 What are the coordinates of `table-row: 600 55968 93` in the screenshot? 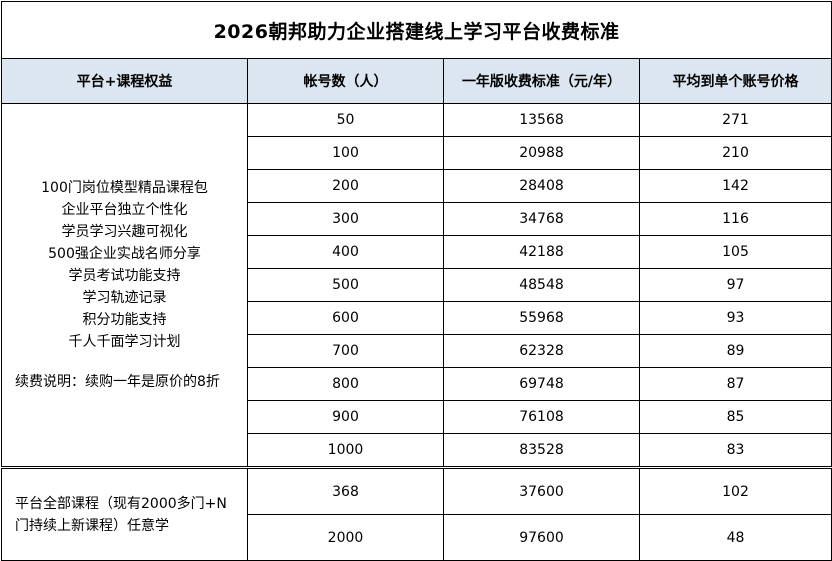 It's located at (417, 318).